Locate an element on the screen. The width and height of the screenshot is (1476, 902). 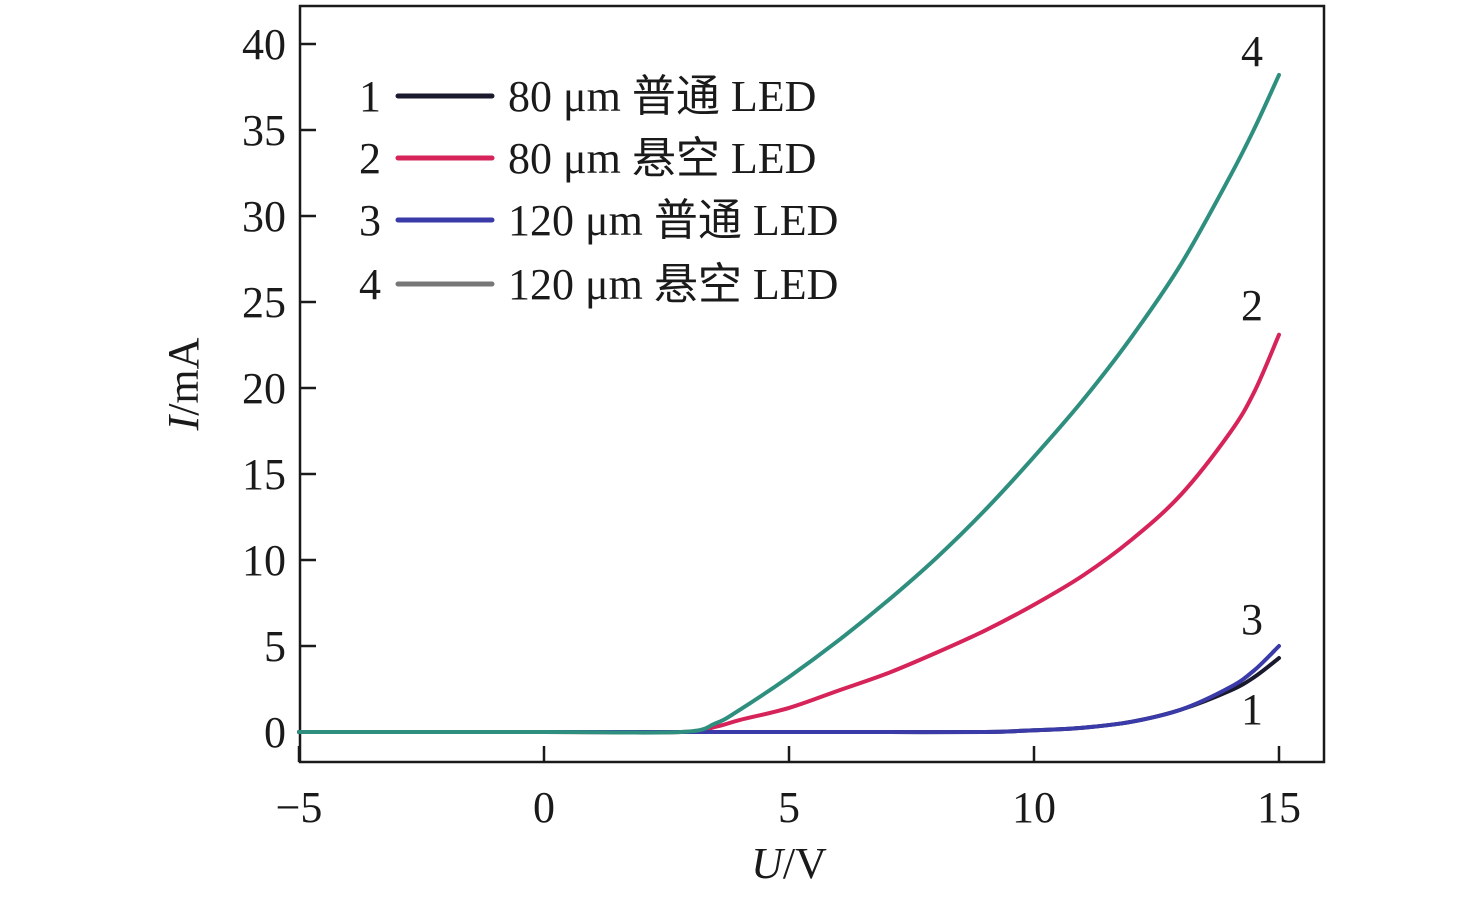
legend-label-1: 80 μm 普通 LED is located at coordinates (662, 96).